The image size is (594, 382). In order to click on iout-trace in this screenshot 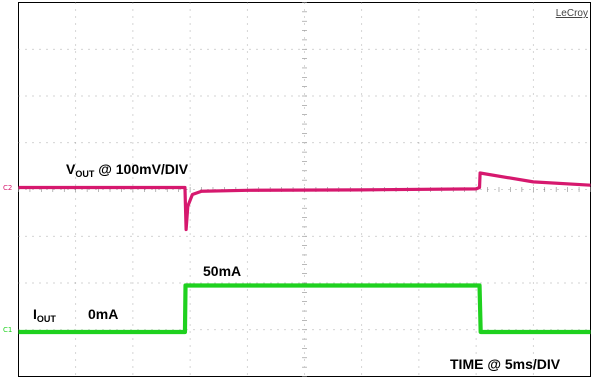, I will do `click(304, 309)`.